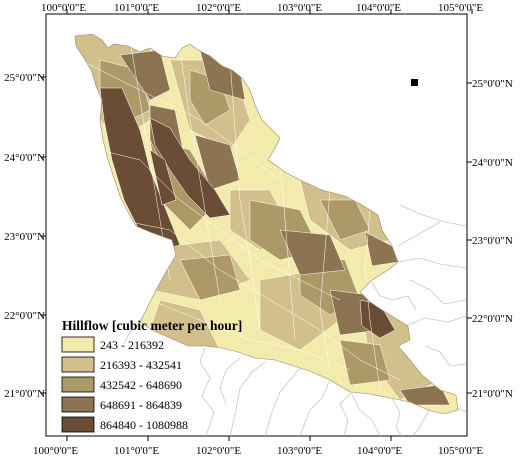  Describe the element at coordinates (299, 8) in the screenshot. I see `top-lon-label: 103°0'0"E` at that location.